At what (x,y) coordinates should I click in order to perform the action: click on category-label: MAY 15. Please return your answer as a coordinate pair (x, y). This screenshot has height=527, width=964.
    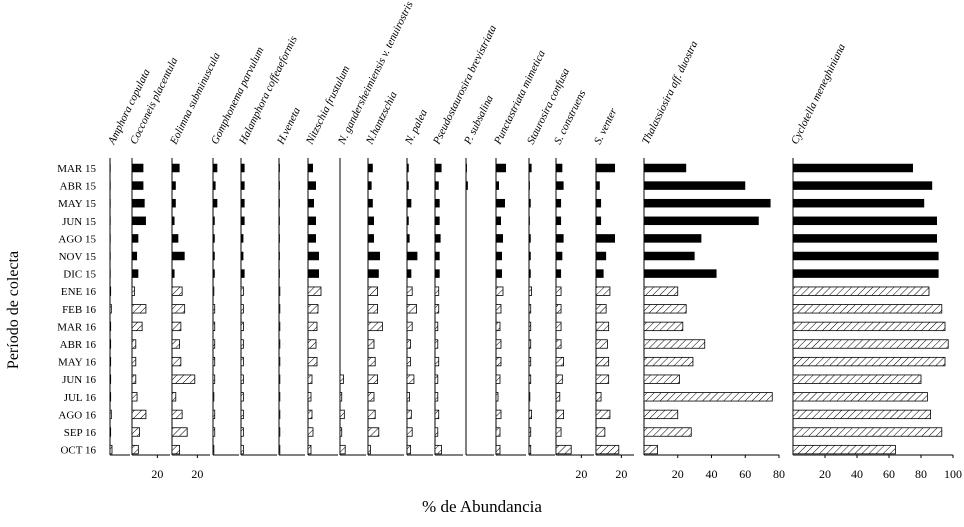
    Looking at the image, I should click on (77, 204).